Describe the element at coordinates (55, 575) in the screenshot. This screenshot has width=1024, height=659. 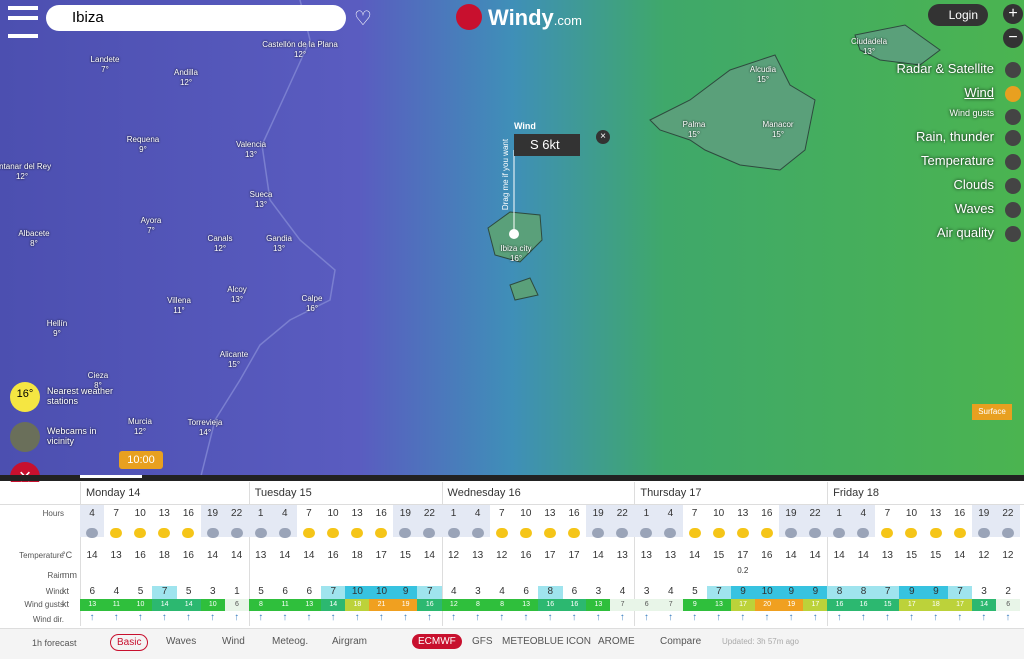
I see `row-label: Rain` at that location.